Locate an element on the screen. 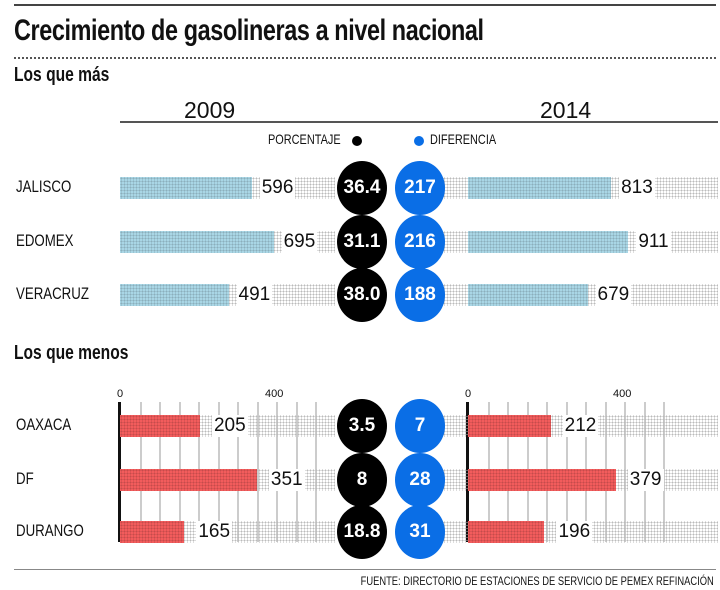  top-rule is located at coordinates (365, 5).